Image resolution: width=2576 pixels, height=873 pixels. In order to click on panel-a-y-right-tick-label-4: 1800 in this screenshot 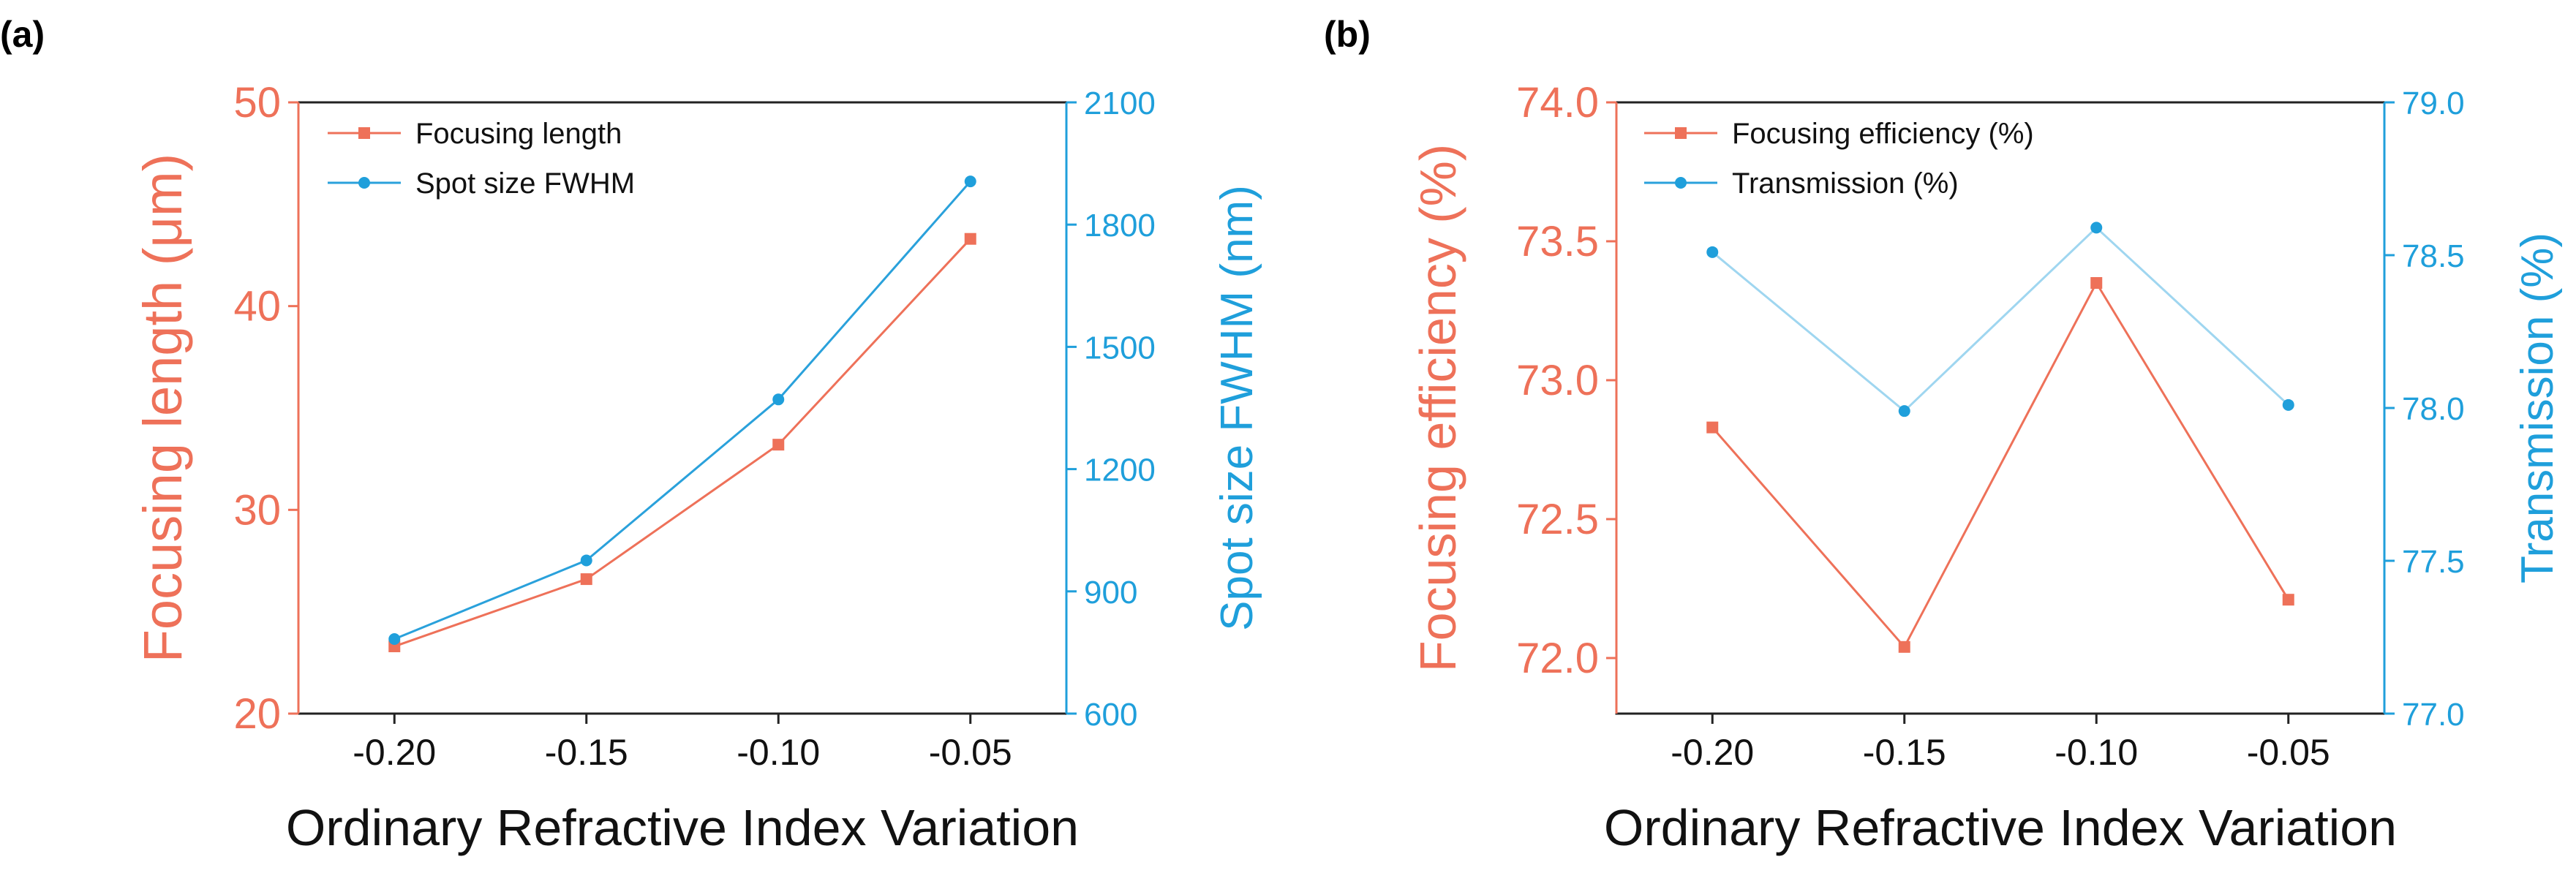, I will do `click(1120, 225)`.